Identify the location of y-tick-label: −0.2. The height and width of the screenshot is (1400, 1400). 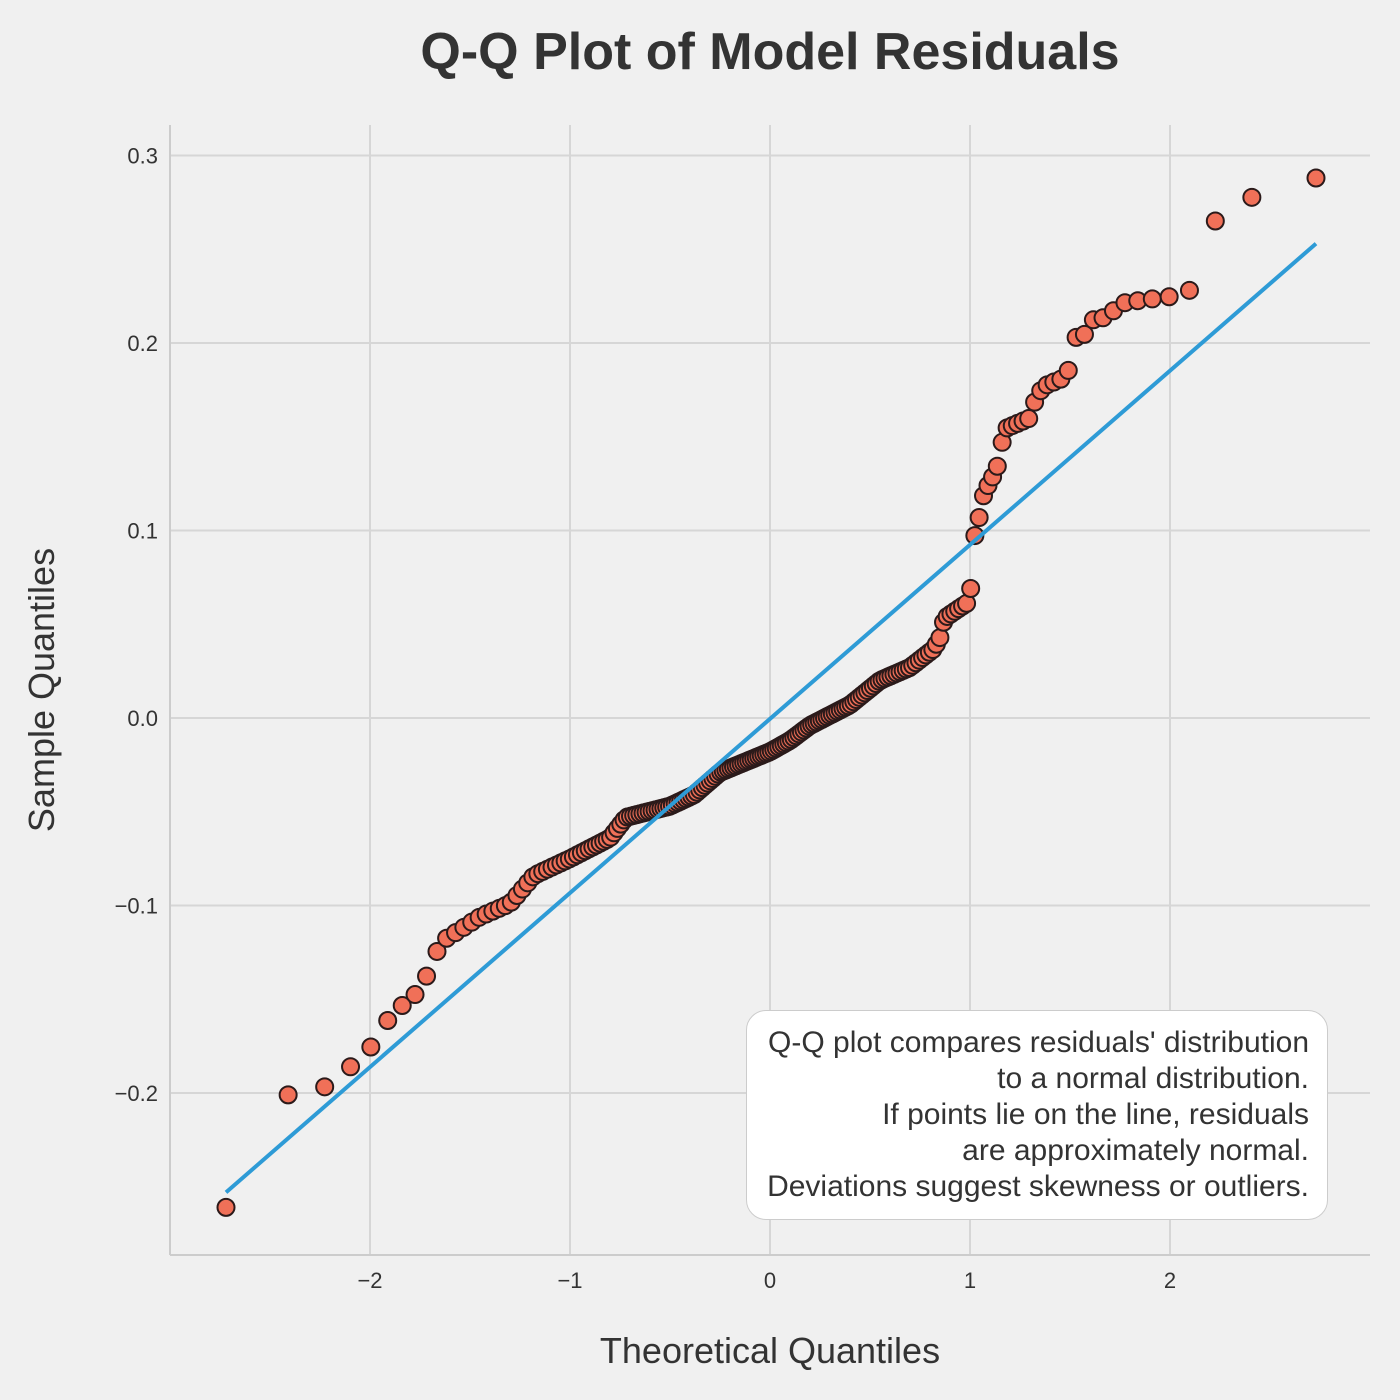
(136, 1093).